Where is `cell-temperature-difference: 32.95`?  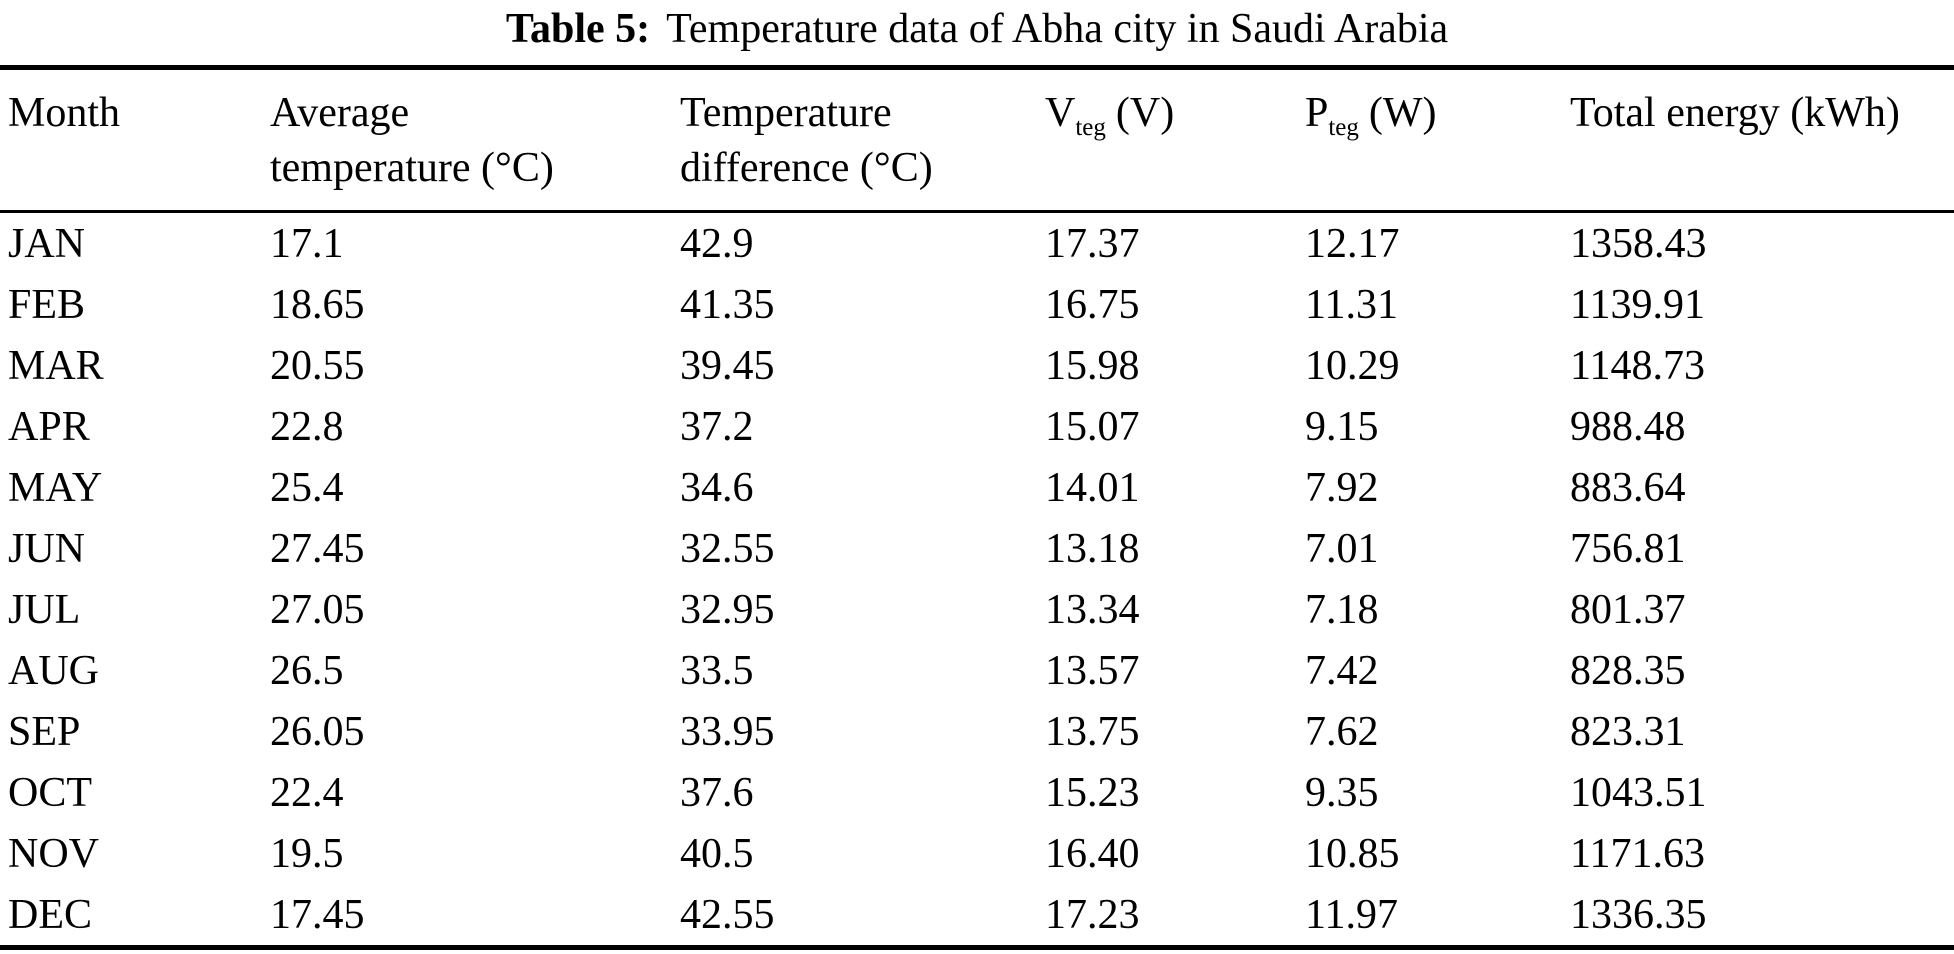 cell-temperature-difference: 32.95 is located at coordinates (727, 609).